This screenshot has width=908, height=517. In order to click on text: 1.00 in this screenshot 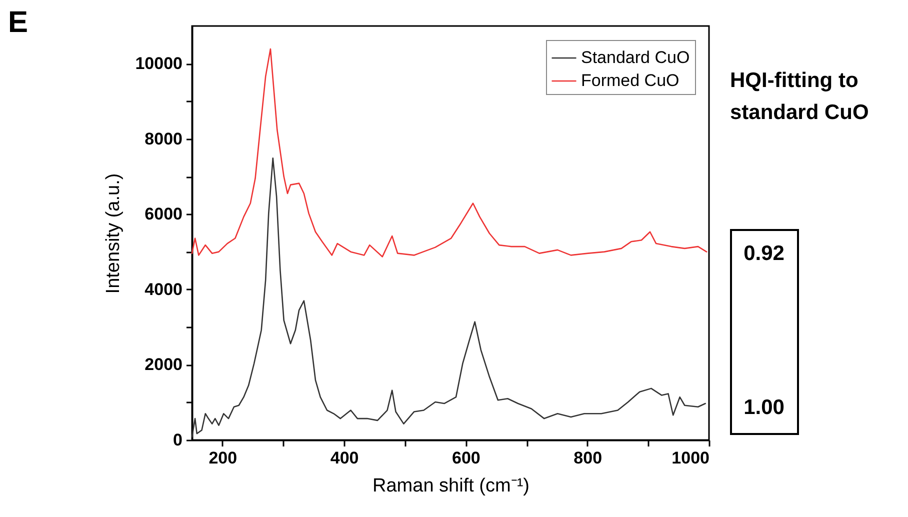, I will do `click(764, 407)`.